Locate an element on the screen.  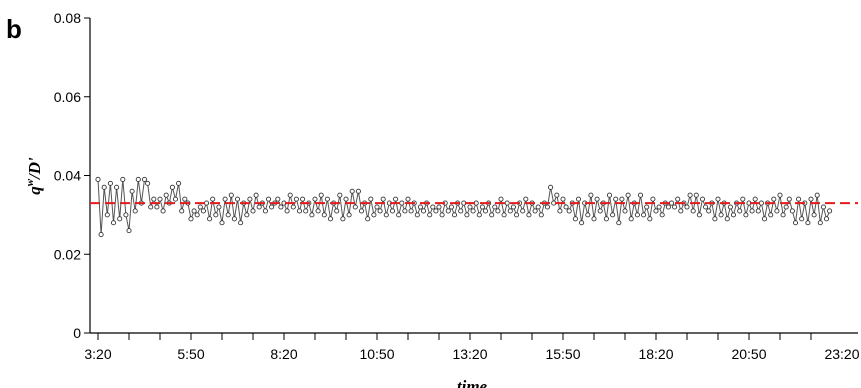
series-line is located at coordinates (464, 206).